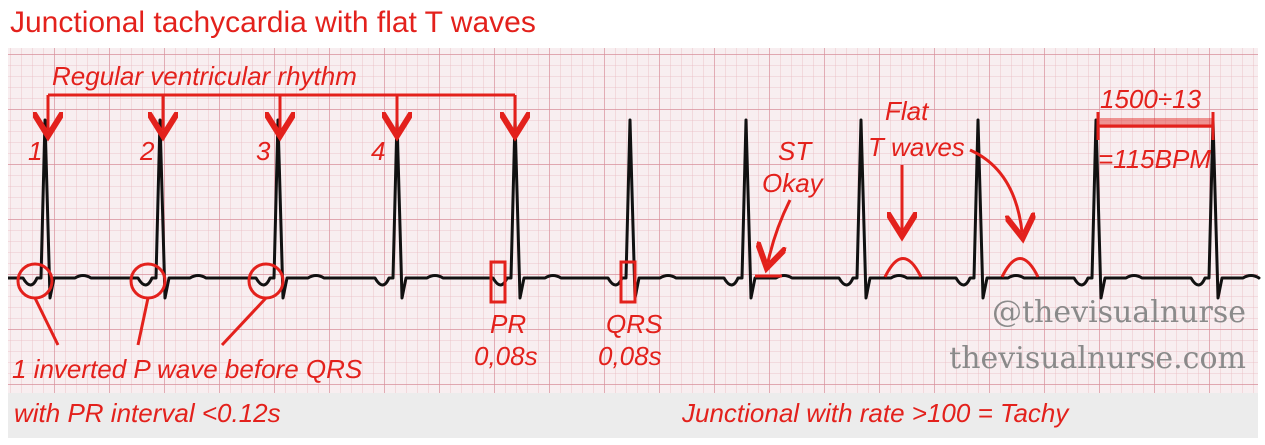 This screenshot has width=1265, height=445. What do you see at coordinates (1119, 312) in the screenshot?
I see `watermark: @thevisualnurse` at bounding box center [1119, 312].